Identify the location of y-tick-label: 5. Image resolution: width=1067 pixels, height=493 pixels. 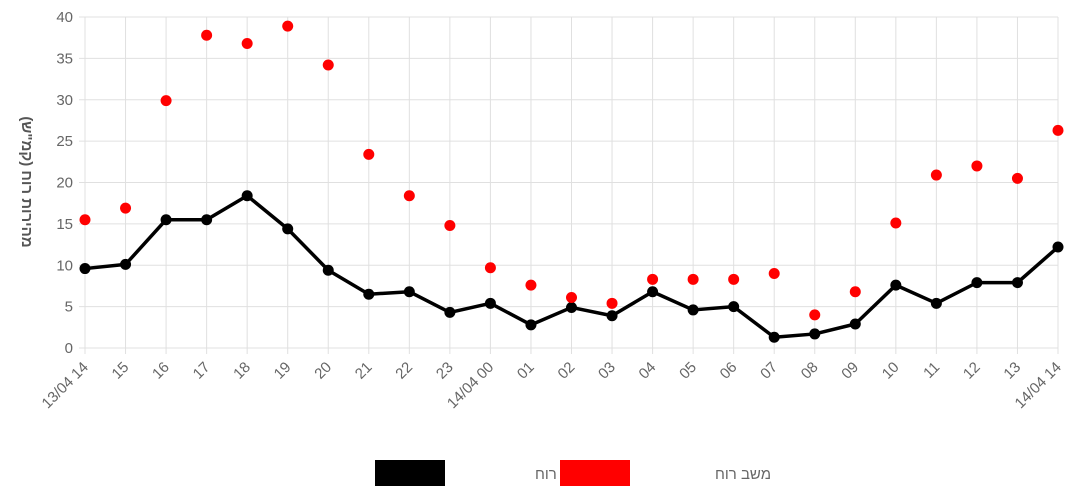
(69, 307).